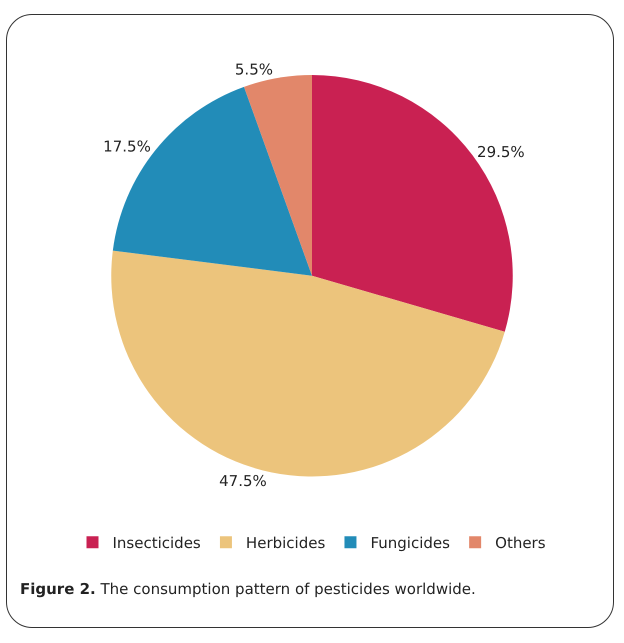  Describe the element at coordinates (127, 147) in the screenshot. I see `data-label: 17.5%` at that location.